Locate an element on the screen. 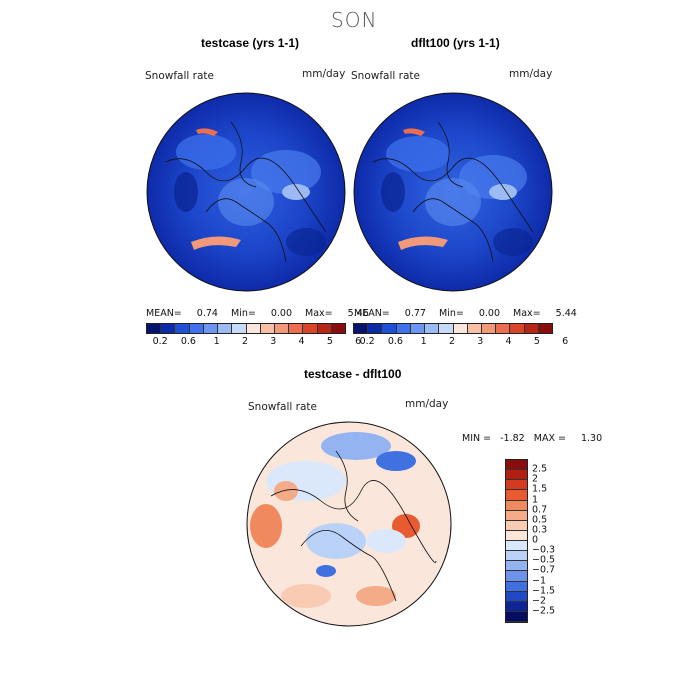  panel1-map is located at coordinates (246, 192).